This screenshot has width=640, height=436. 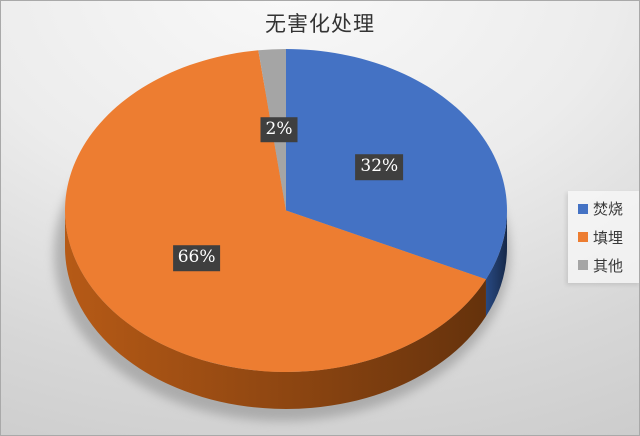 What do you see at coordinates (196, 258) in the screenshot?
I see `data-label-1: 66%` at bounding box center [196, 258].